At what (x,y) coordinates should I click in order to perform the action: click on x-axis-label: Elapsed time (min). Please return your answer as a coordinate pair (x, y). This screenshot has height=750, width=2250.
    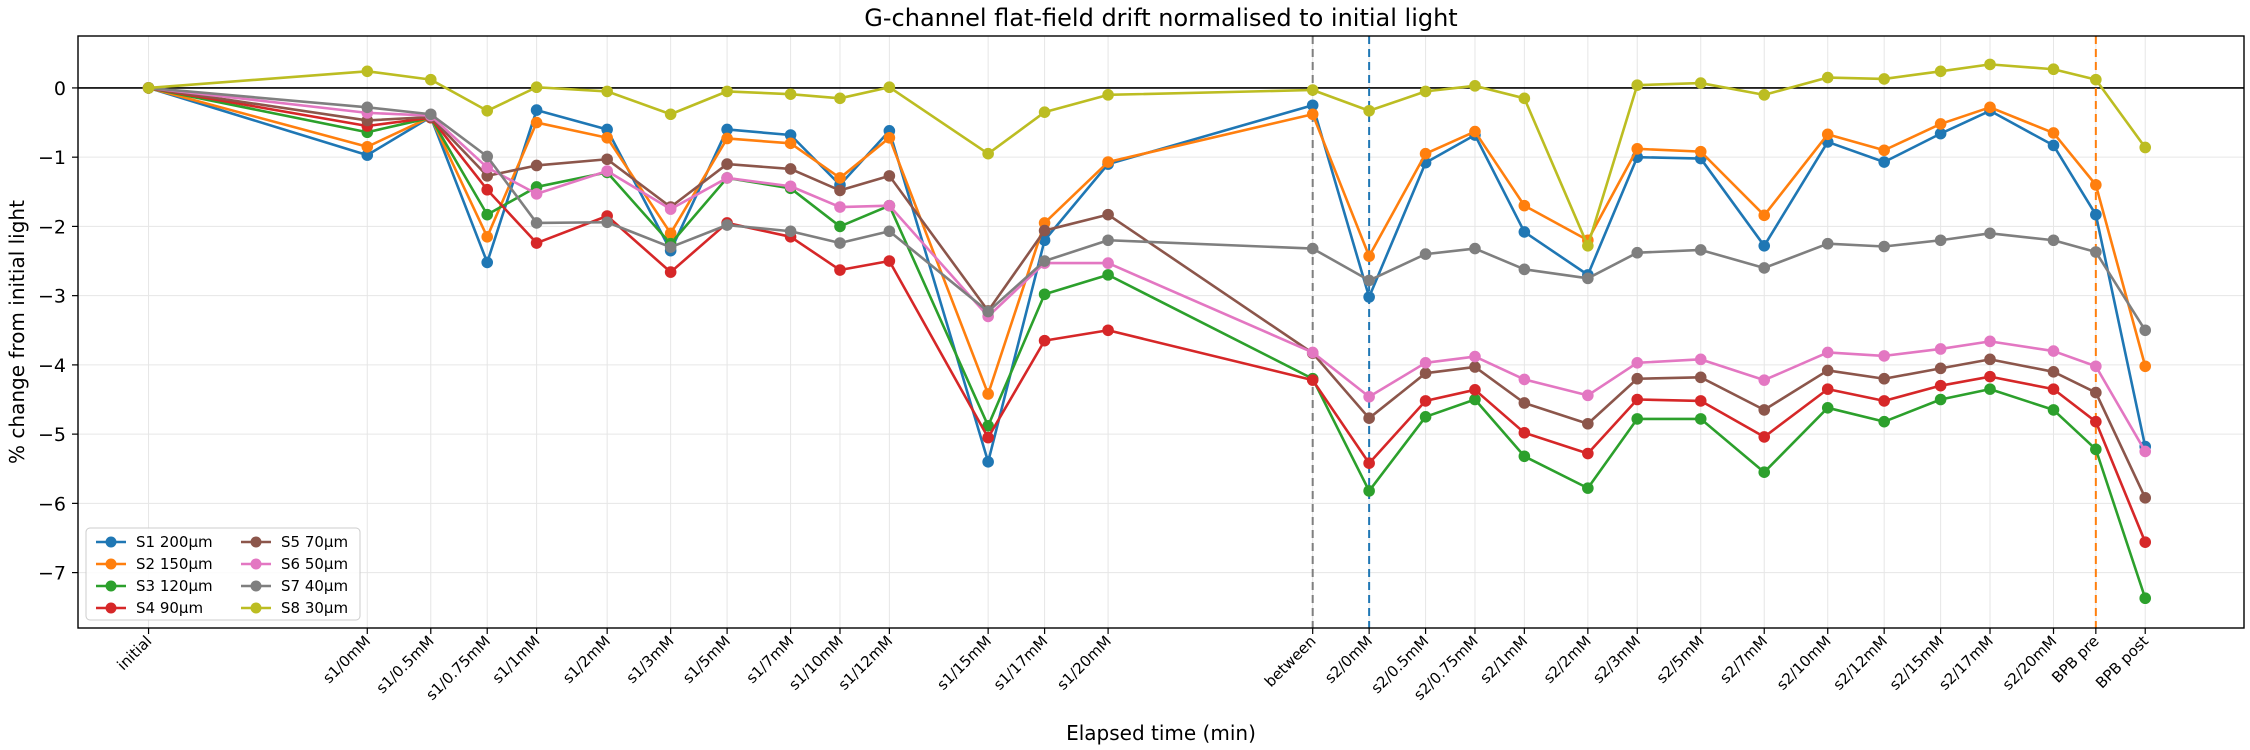
    Looking at the image, I should click on (1161, 733).